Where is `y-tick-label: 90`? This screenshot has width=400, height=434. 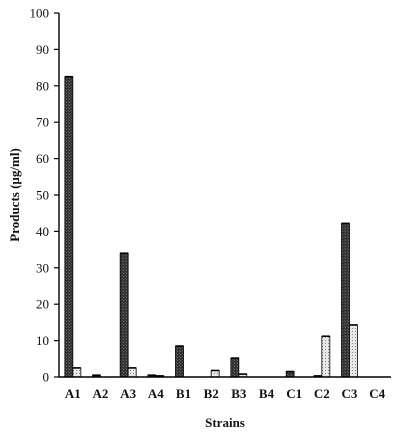 y-tick-label: 90 is located at coordinates (42, 49).